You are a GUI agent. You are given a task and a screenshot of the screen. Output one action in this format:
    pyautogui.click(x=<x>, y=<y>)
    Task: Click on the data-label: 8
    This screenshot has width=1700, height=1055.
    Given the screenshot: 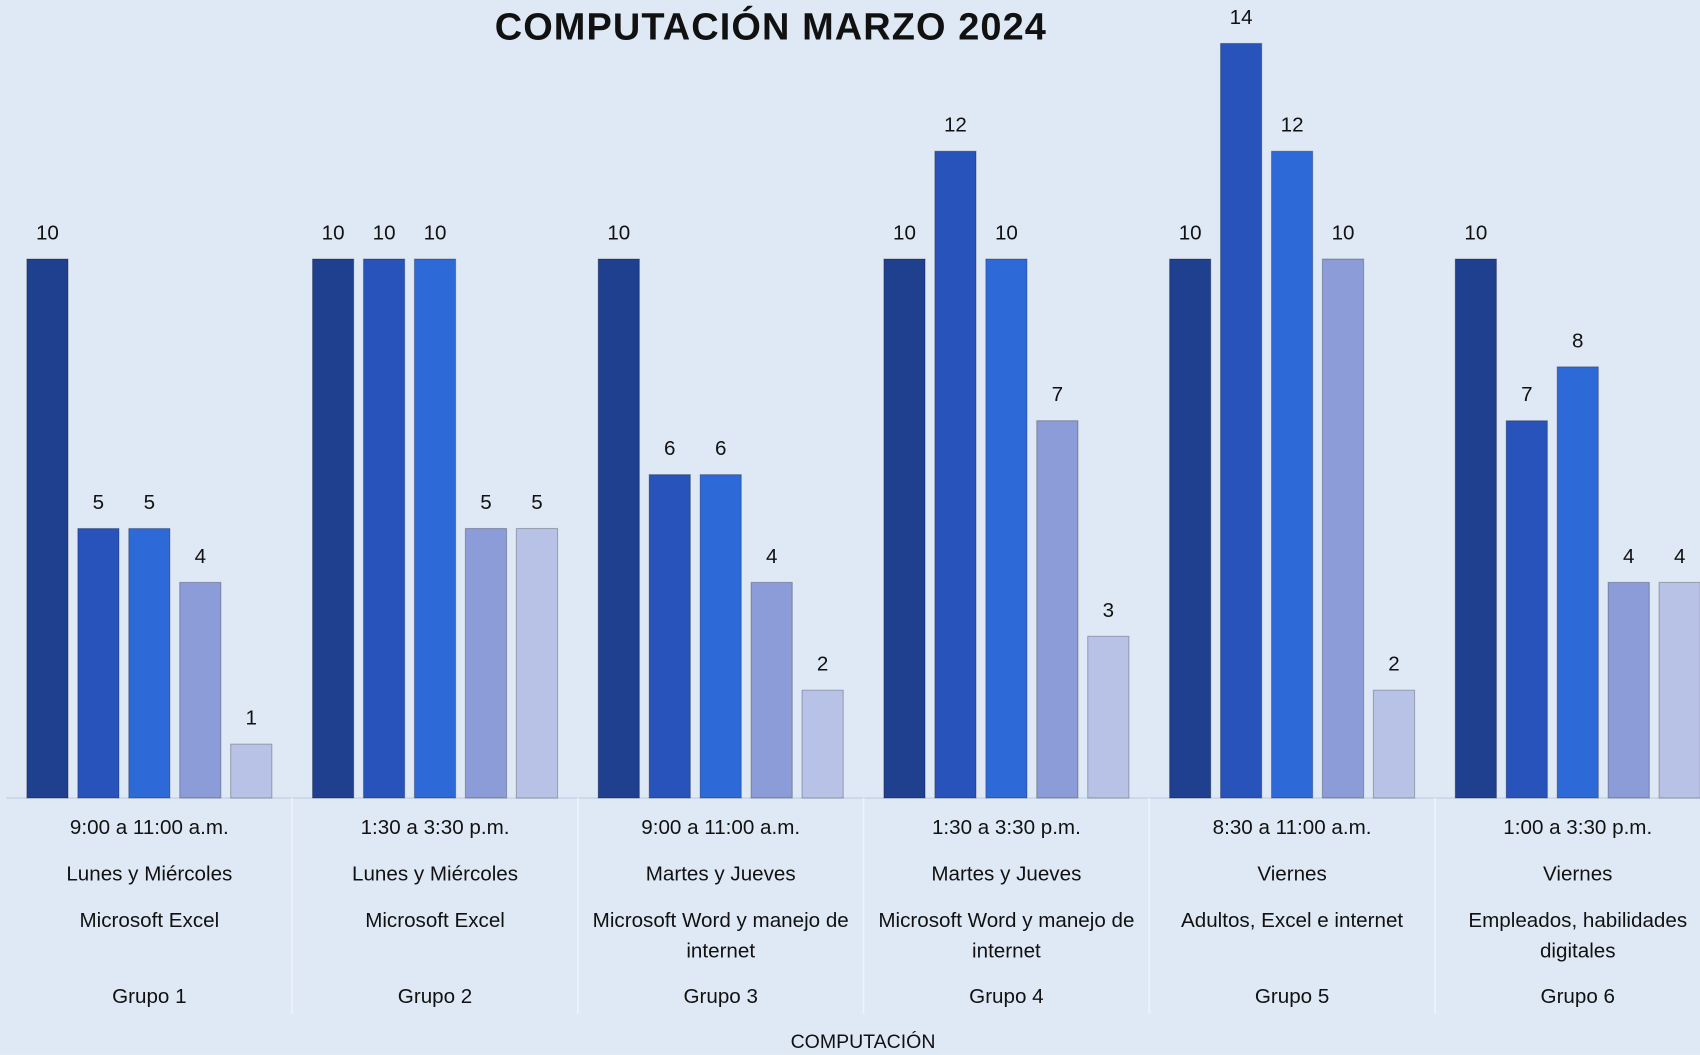 What is the action you would take?
    pyautogui.click(x=1577, y=340)
    